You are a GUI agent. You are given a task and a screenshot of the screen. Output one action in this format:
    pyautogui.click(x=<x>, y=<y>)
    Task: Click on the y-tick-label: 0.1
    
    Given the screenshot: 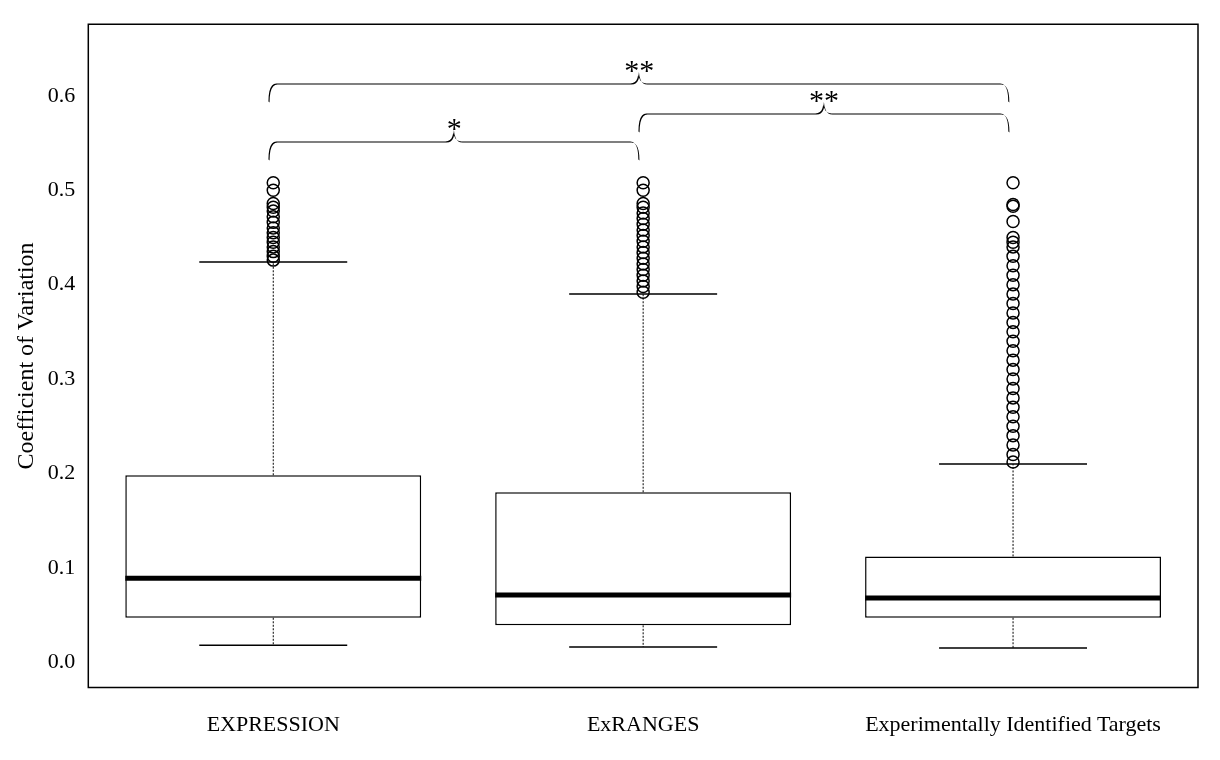 What is the action you would take?
    pyautogui.click(x=61, y=566)
    